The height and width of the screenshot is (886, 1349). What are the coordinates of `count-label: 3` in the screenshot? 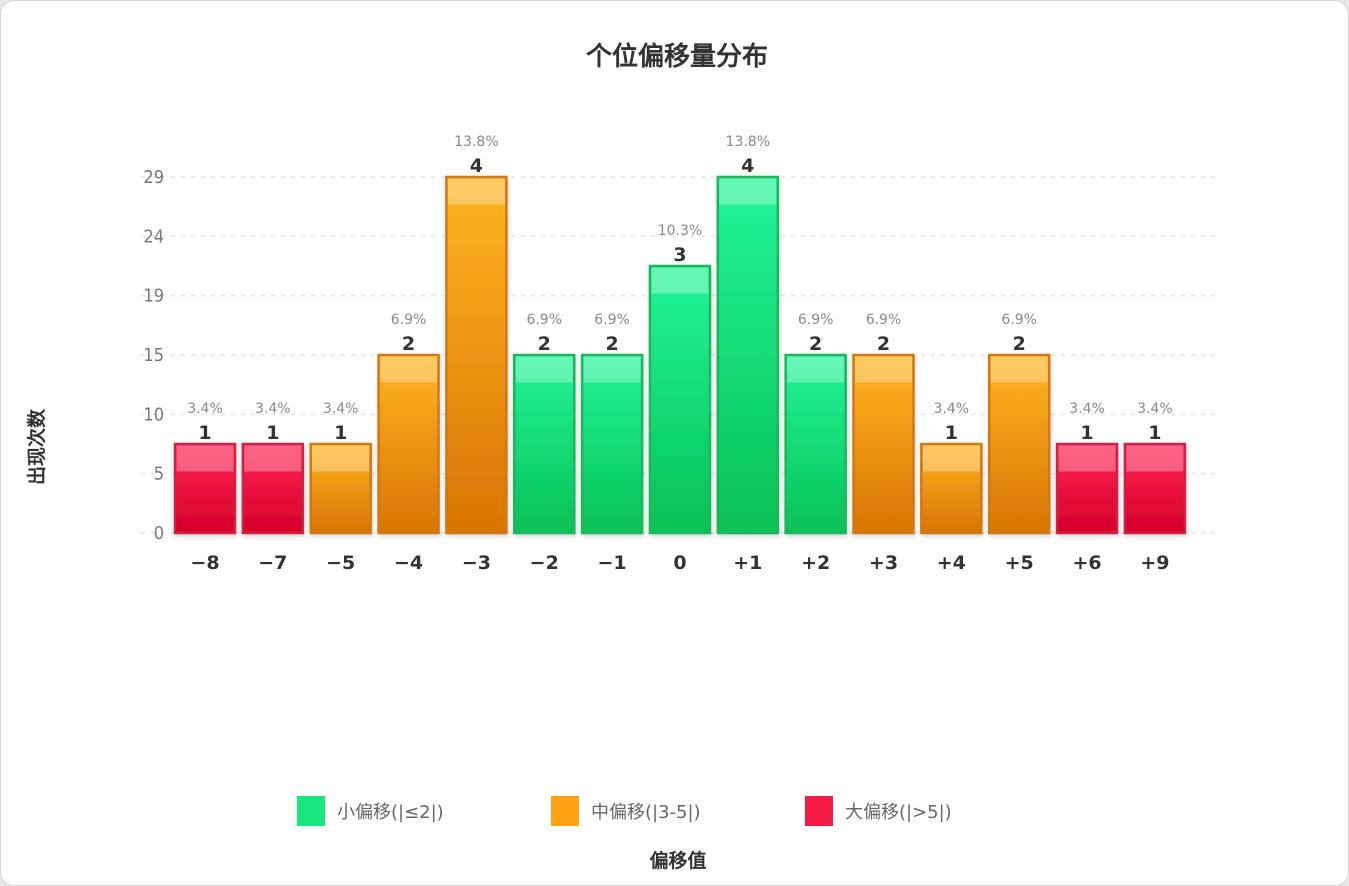 It's located at (679, 255).